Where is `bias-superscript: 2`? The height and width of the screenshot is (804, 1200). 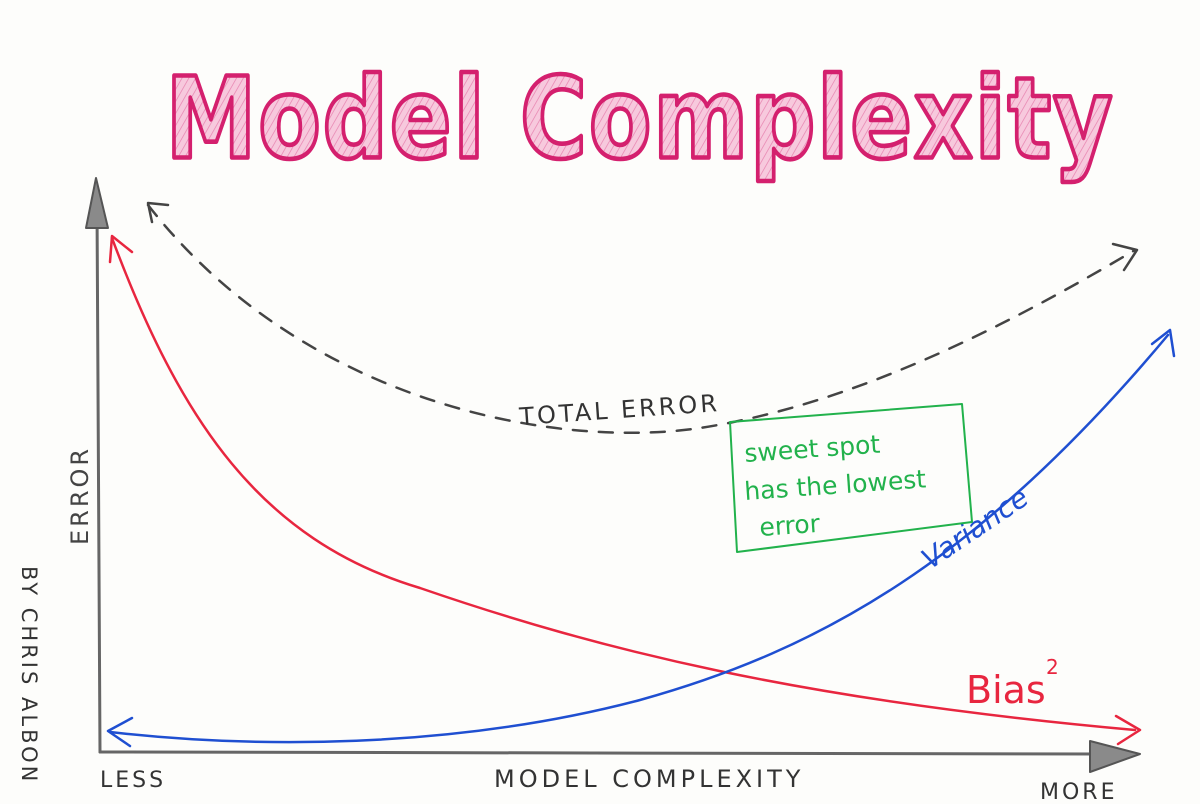 bias-superscript: 2 is located at coordinates (1052, 667).